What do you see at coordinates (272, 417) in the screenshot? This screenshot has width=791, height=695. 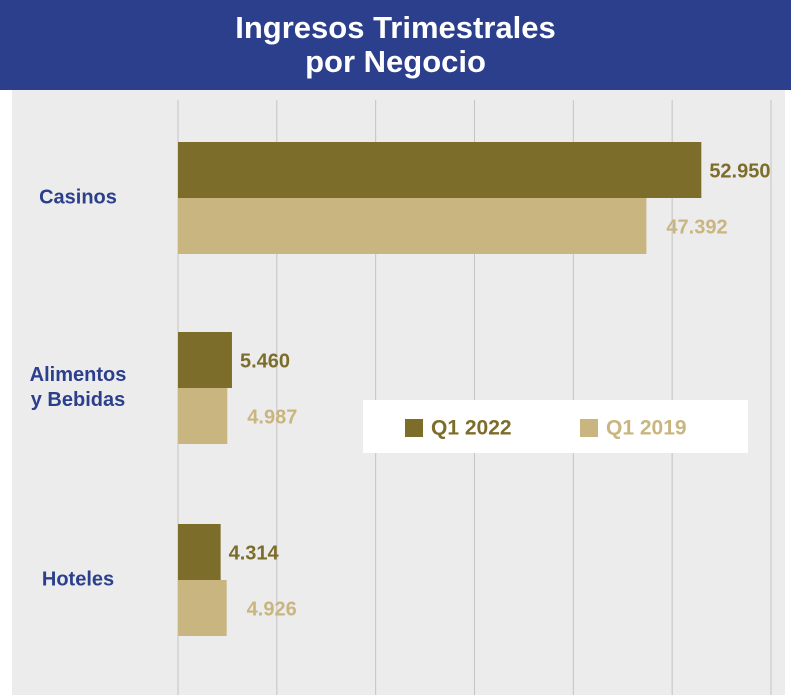 I see `value-label: 4.987` at bounding box center [272, 417].